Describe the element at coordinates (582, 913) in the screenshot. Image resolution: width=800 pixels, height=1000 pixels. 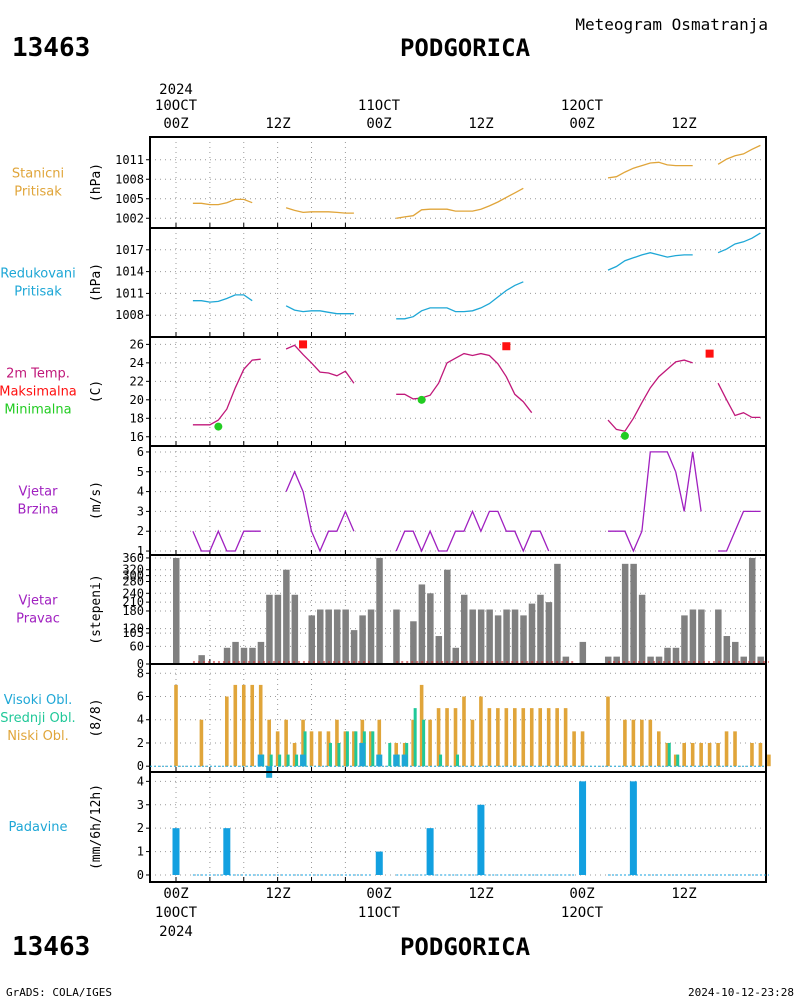
I see `bottom-day-label-3: 12OCT` at that location.